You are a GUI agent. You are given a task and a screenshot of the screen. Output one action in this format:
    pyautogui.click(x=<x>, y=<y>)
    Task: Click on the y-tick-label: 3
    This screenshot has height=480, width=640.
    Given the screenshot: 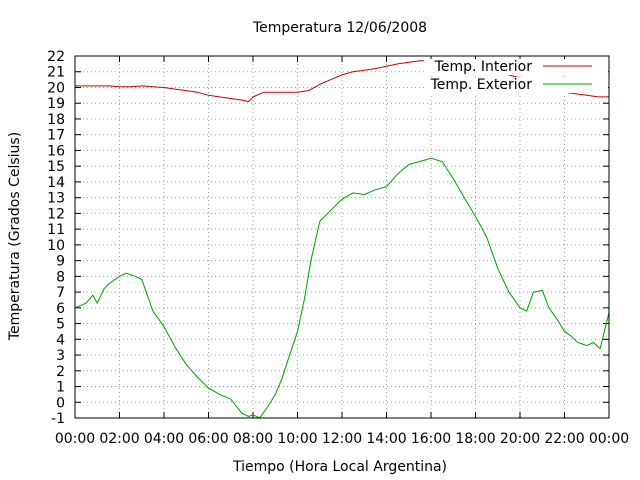 What is the action you would take?
    pyautogui.click(x=60, y=356)
    